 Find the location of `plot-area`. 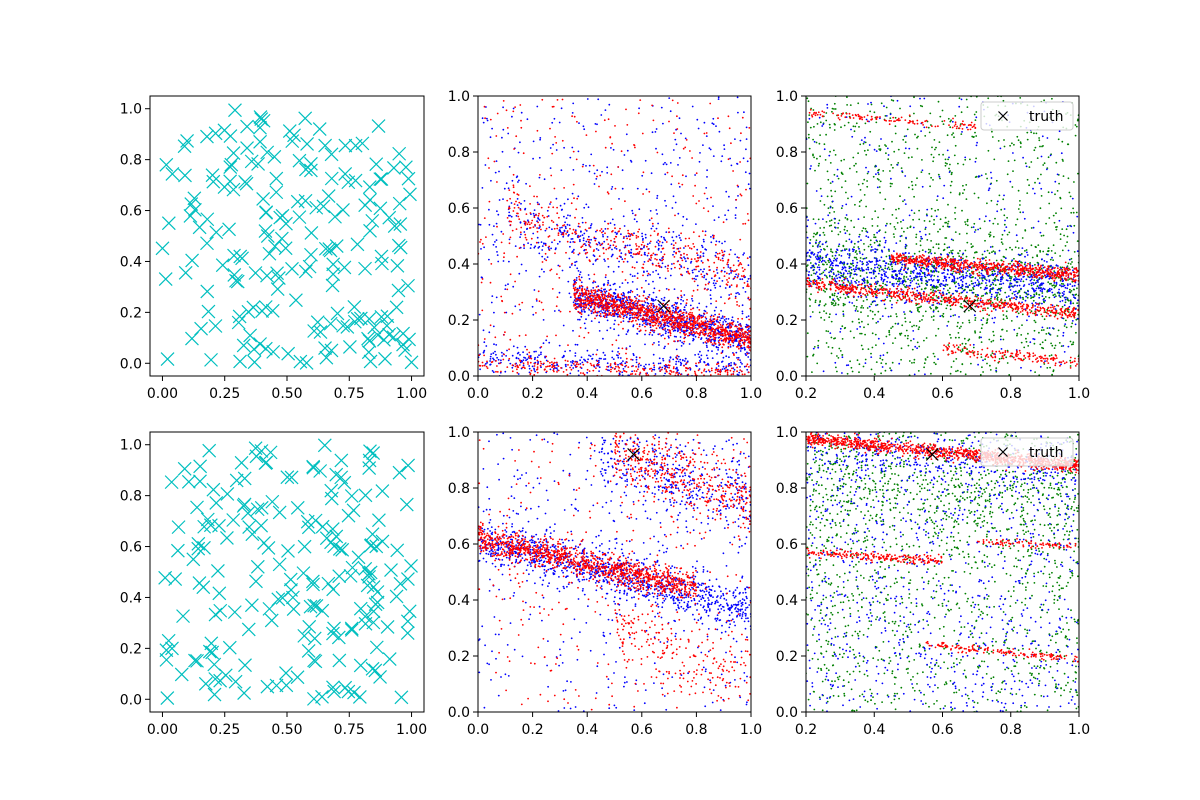

plot-area is located at coordinates (287, 236).